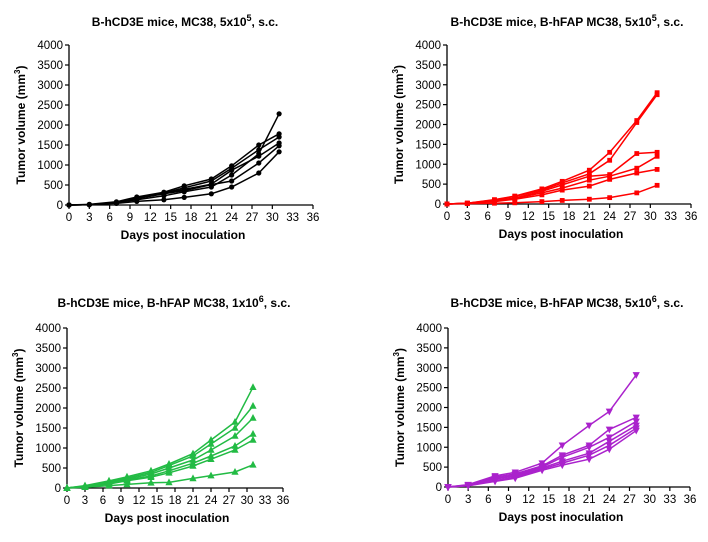 This screenshot has width=708, height=542. Describe the element at coordinates (567, 21) in the screenshot. I see `chart-title: B-hCD3E mice, B-hFAP MC38, 5x105, s.c.` at that location.